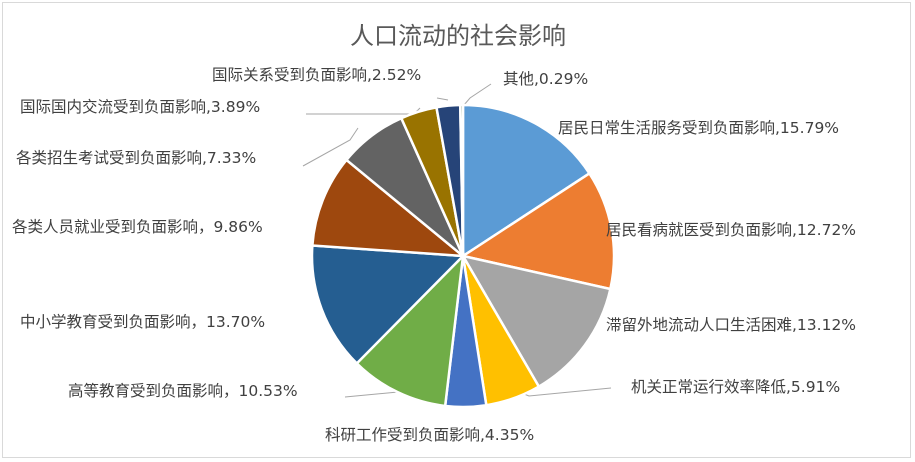 The height and width of the screenshot is (462, 915). What do you see at coordinates (458, 36) in the screenshot?
I see `chart-title: 人口流动的社会影响` at bounding box center [458, 36].